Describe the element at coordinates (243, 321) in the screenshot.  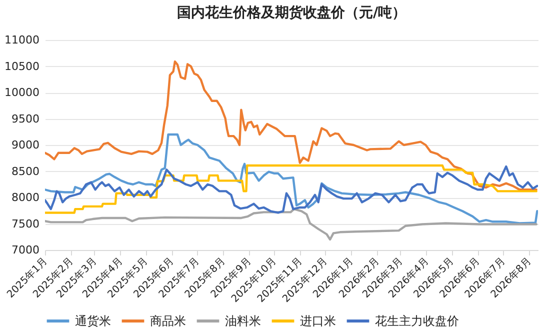
I see `legend-label: 油料米` at that location.